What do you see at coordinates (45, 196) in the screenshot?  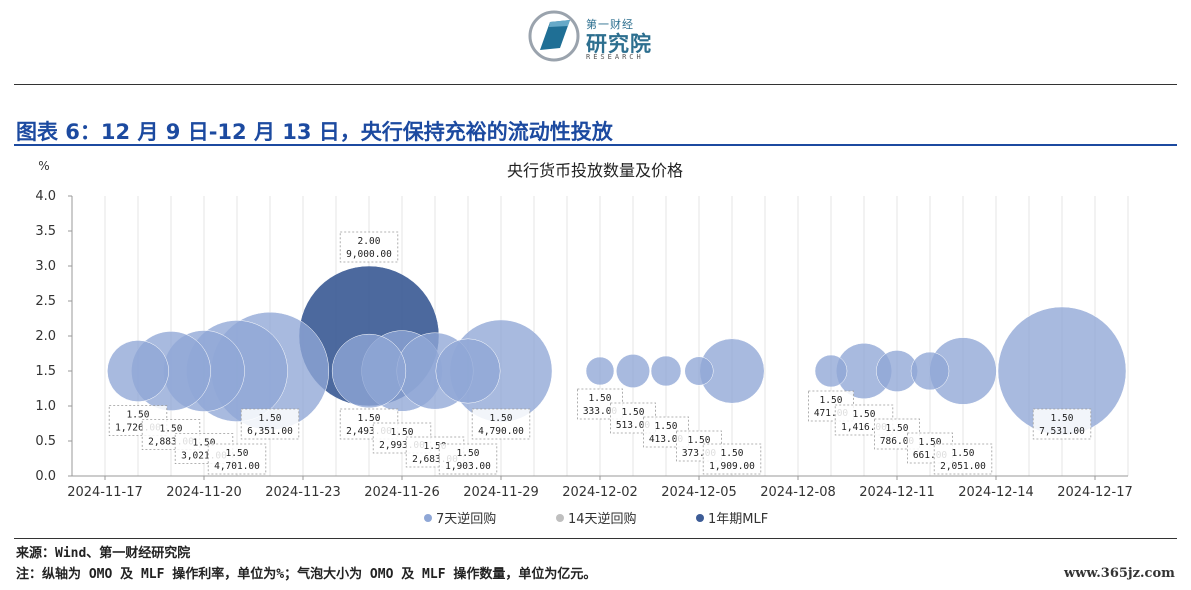 I see `y-tick-label: 4.0` at bounding box center [45, 196].